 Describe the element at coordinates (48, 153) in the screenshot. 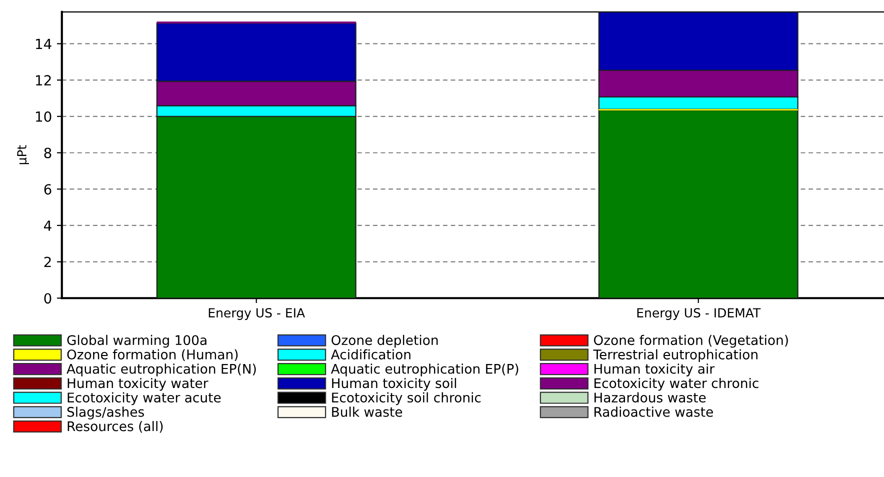

I see `y-tick-label: 8` at that location.